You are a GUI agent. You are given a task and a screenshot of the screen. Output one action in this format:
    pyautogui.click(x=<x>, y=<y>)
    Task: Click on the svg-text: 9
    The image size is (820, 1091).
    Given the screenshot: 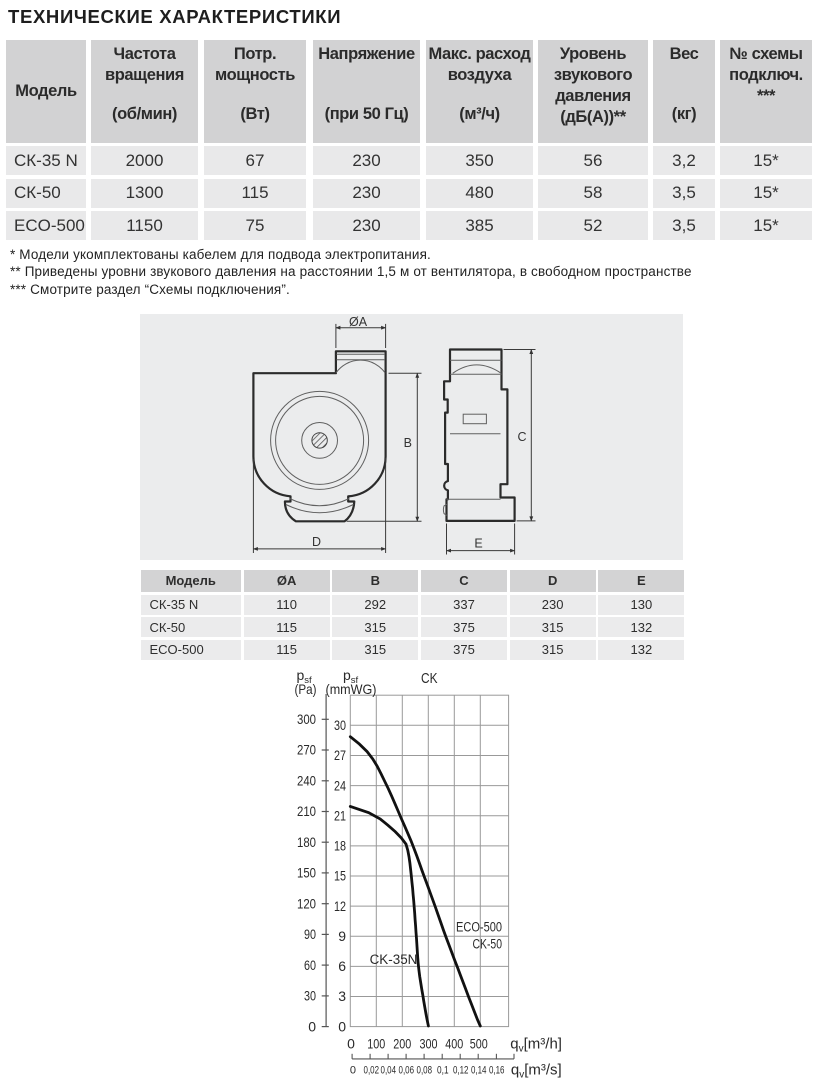 What is the action you would take?
    pyautogui.click(x=342, y=936)
    